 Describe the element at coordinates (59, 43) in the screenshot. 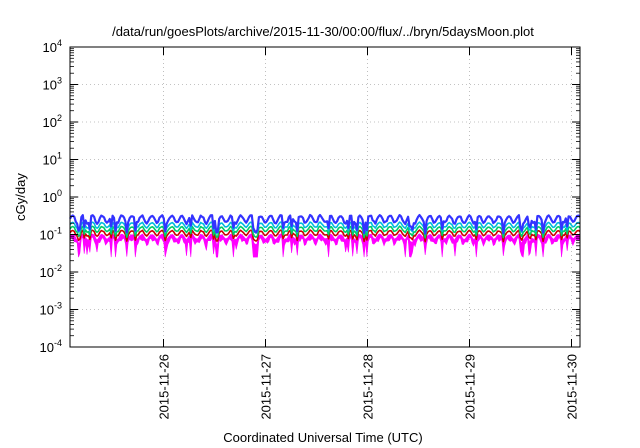

I see `y-tick-exponent: 4` at that location.